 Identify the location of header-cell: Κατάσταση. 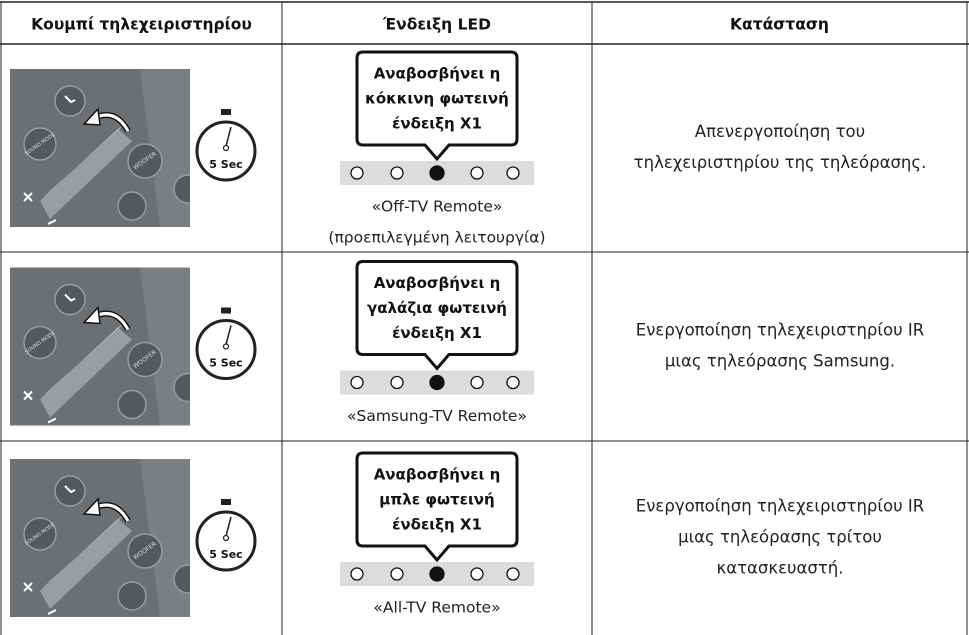
(779, 25).